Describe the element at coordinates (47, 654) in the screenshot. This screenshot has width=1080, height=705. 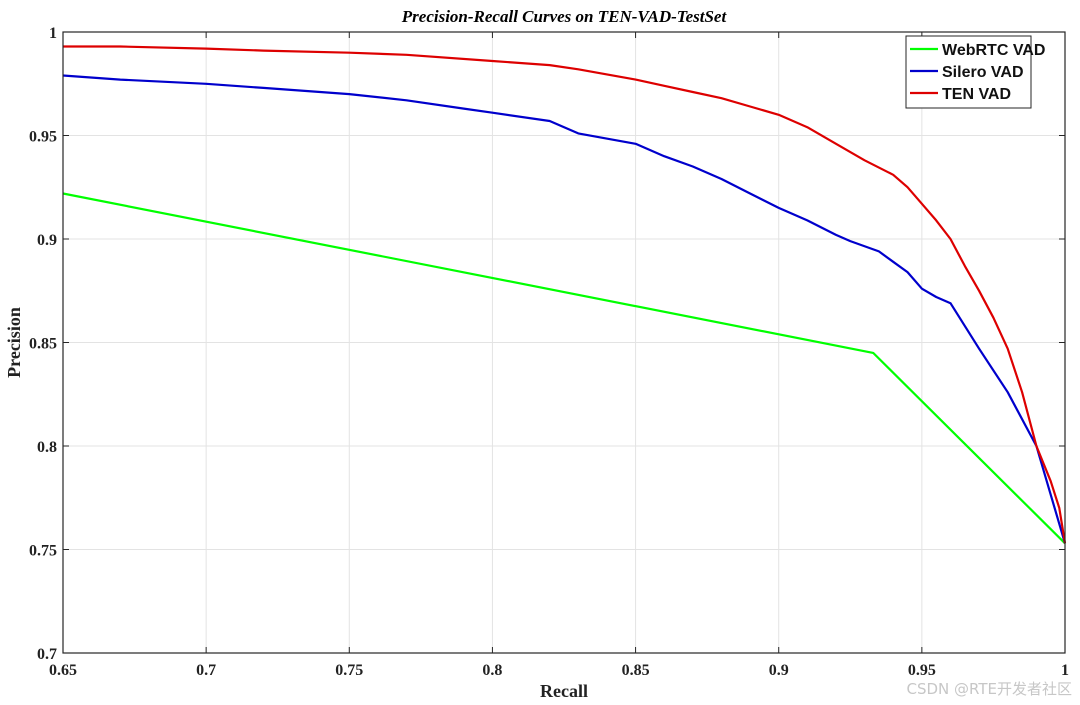
I see `y-tick-label: 0.7` at that location.